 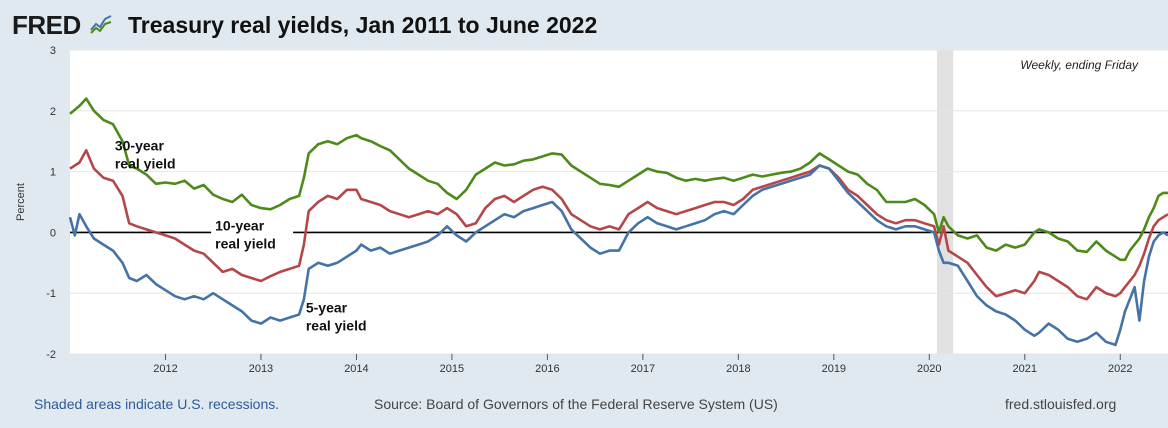 I want to click on y-tick-label: -1, so click(x=51, y=294).